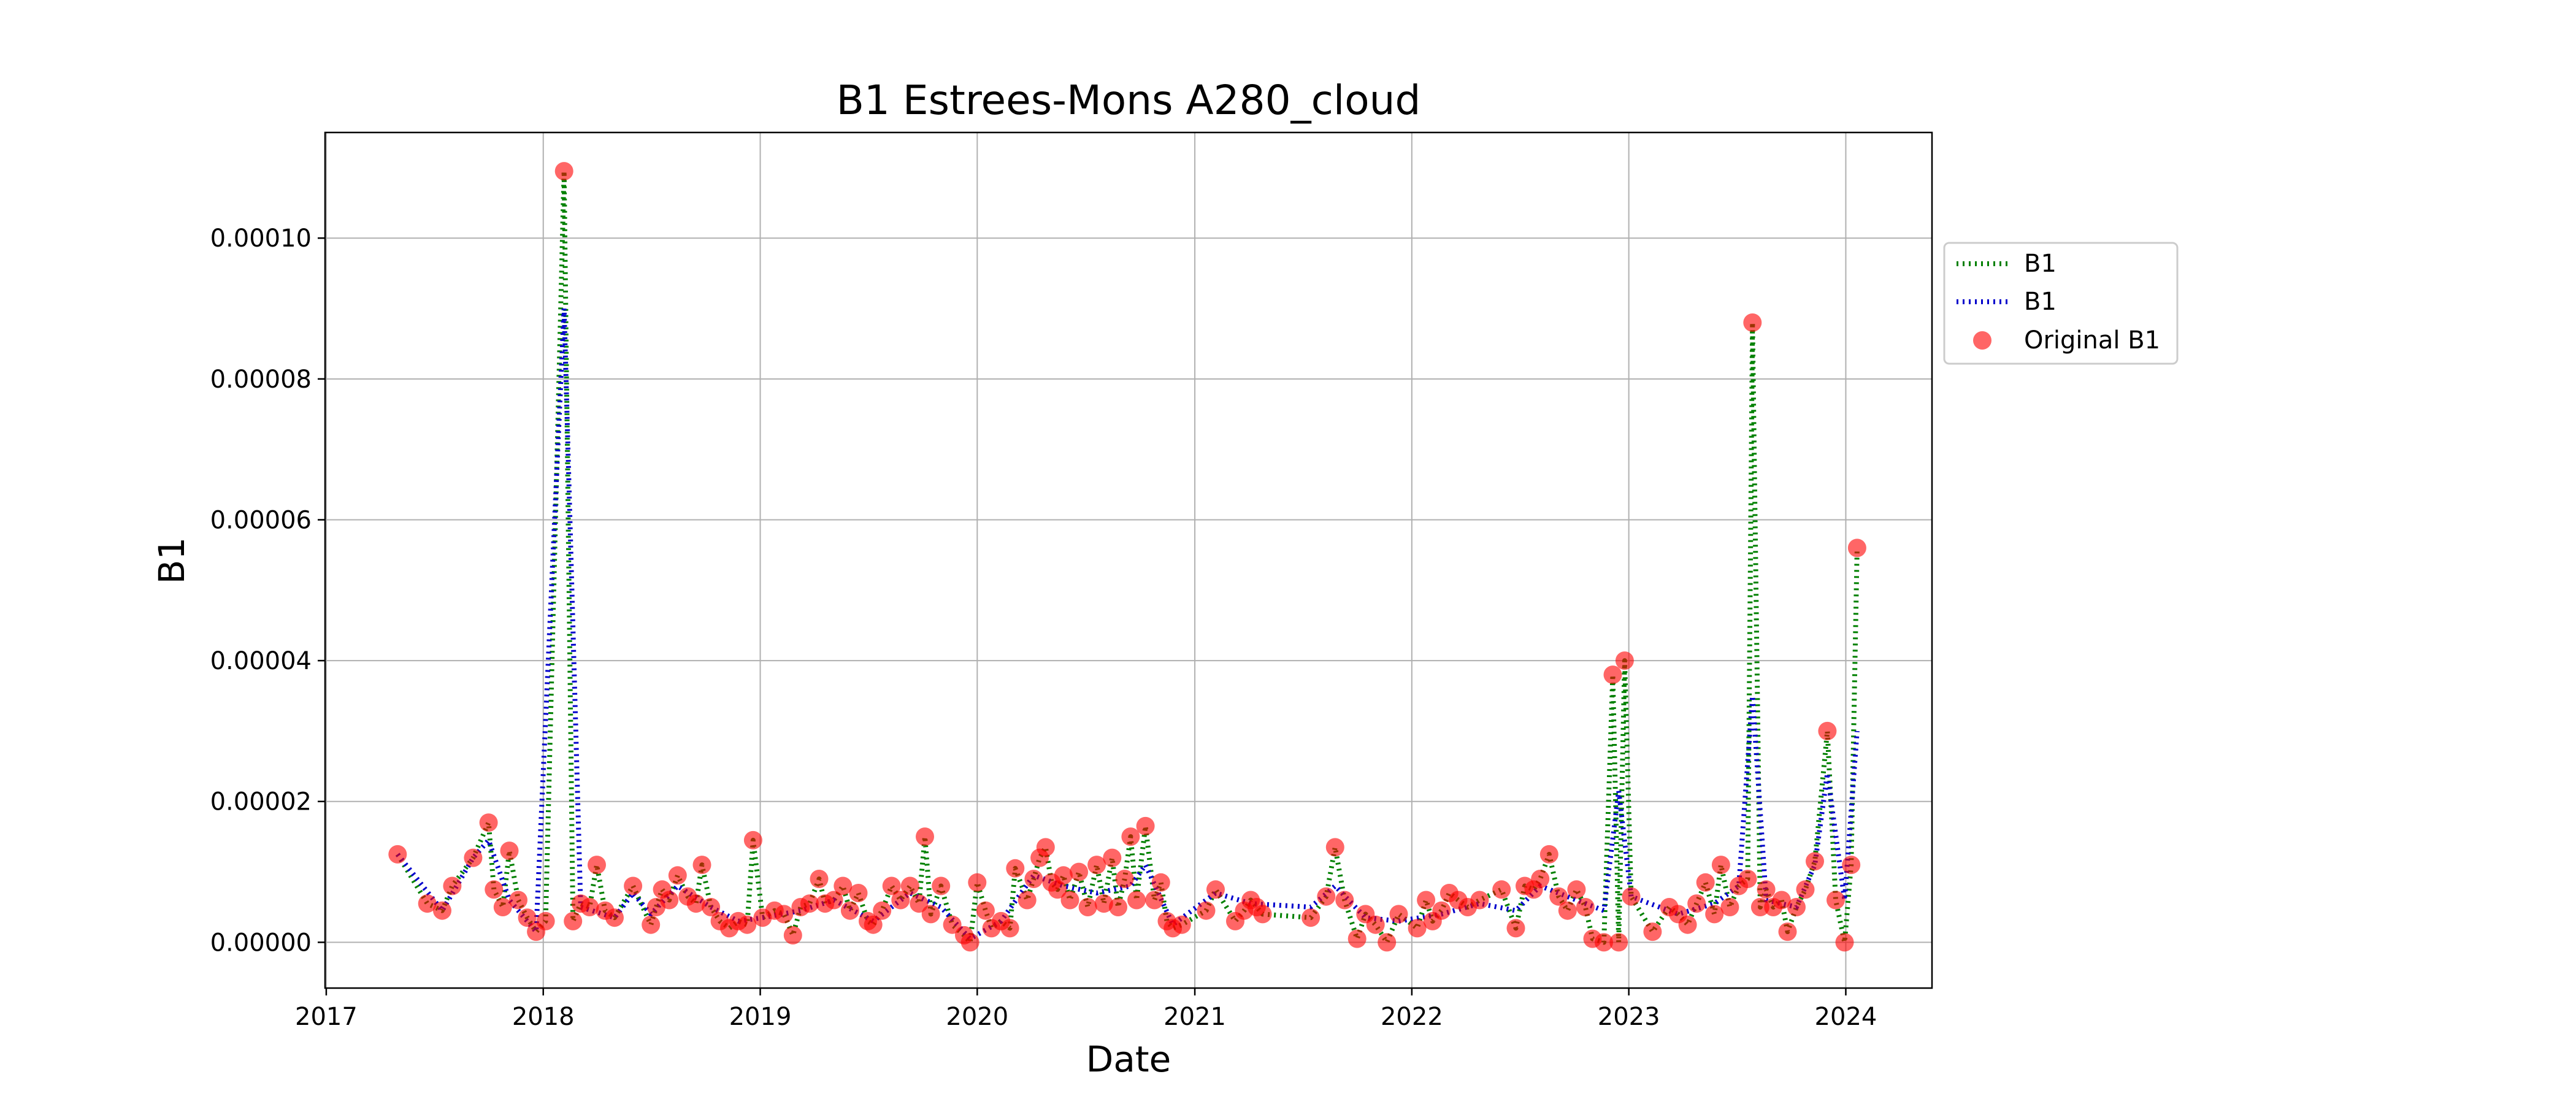  What do you see at coordinates (172, 561) in the screenshot?
I see `y-axis-label: B1` at bounding box center [172, 561].